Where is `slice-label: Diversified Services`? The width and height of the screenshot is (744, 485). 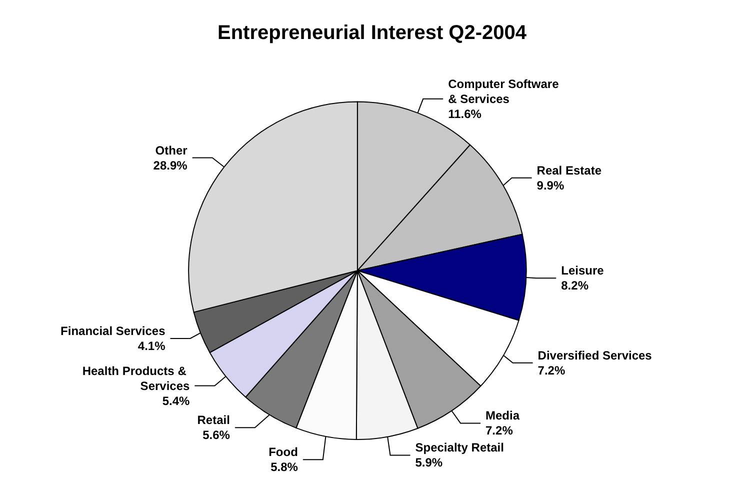
slice-label: Diversified Services is located at coordinates (595, 355).